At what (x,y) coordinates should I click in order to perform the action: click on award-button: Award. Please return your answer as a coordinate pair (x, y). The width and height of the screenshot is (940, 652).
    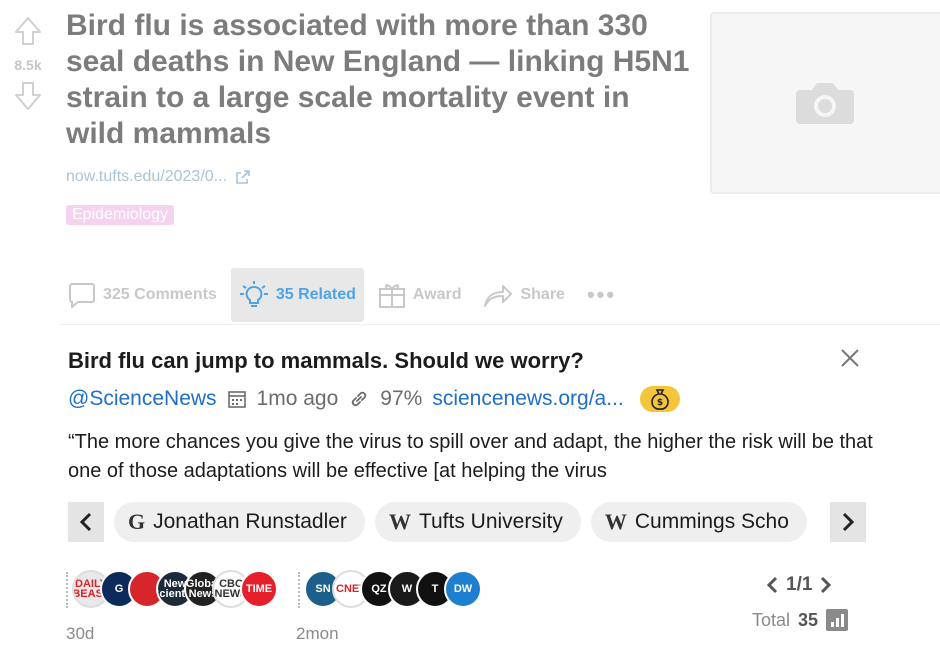
    Looking at the image, I should click on (420, 295).